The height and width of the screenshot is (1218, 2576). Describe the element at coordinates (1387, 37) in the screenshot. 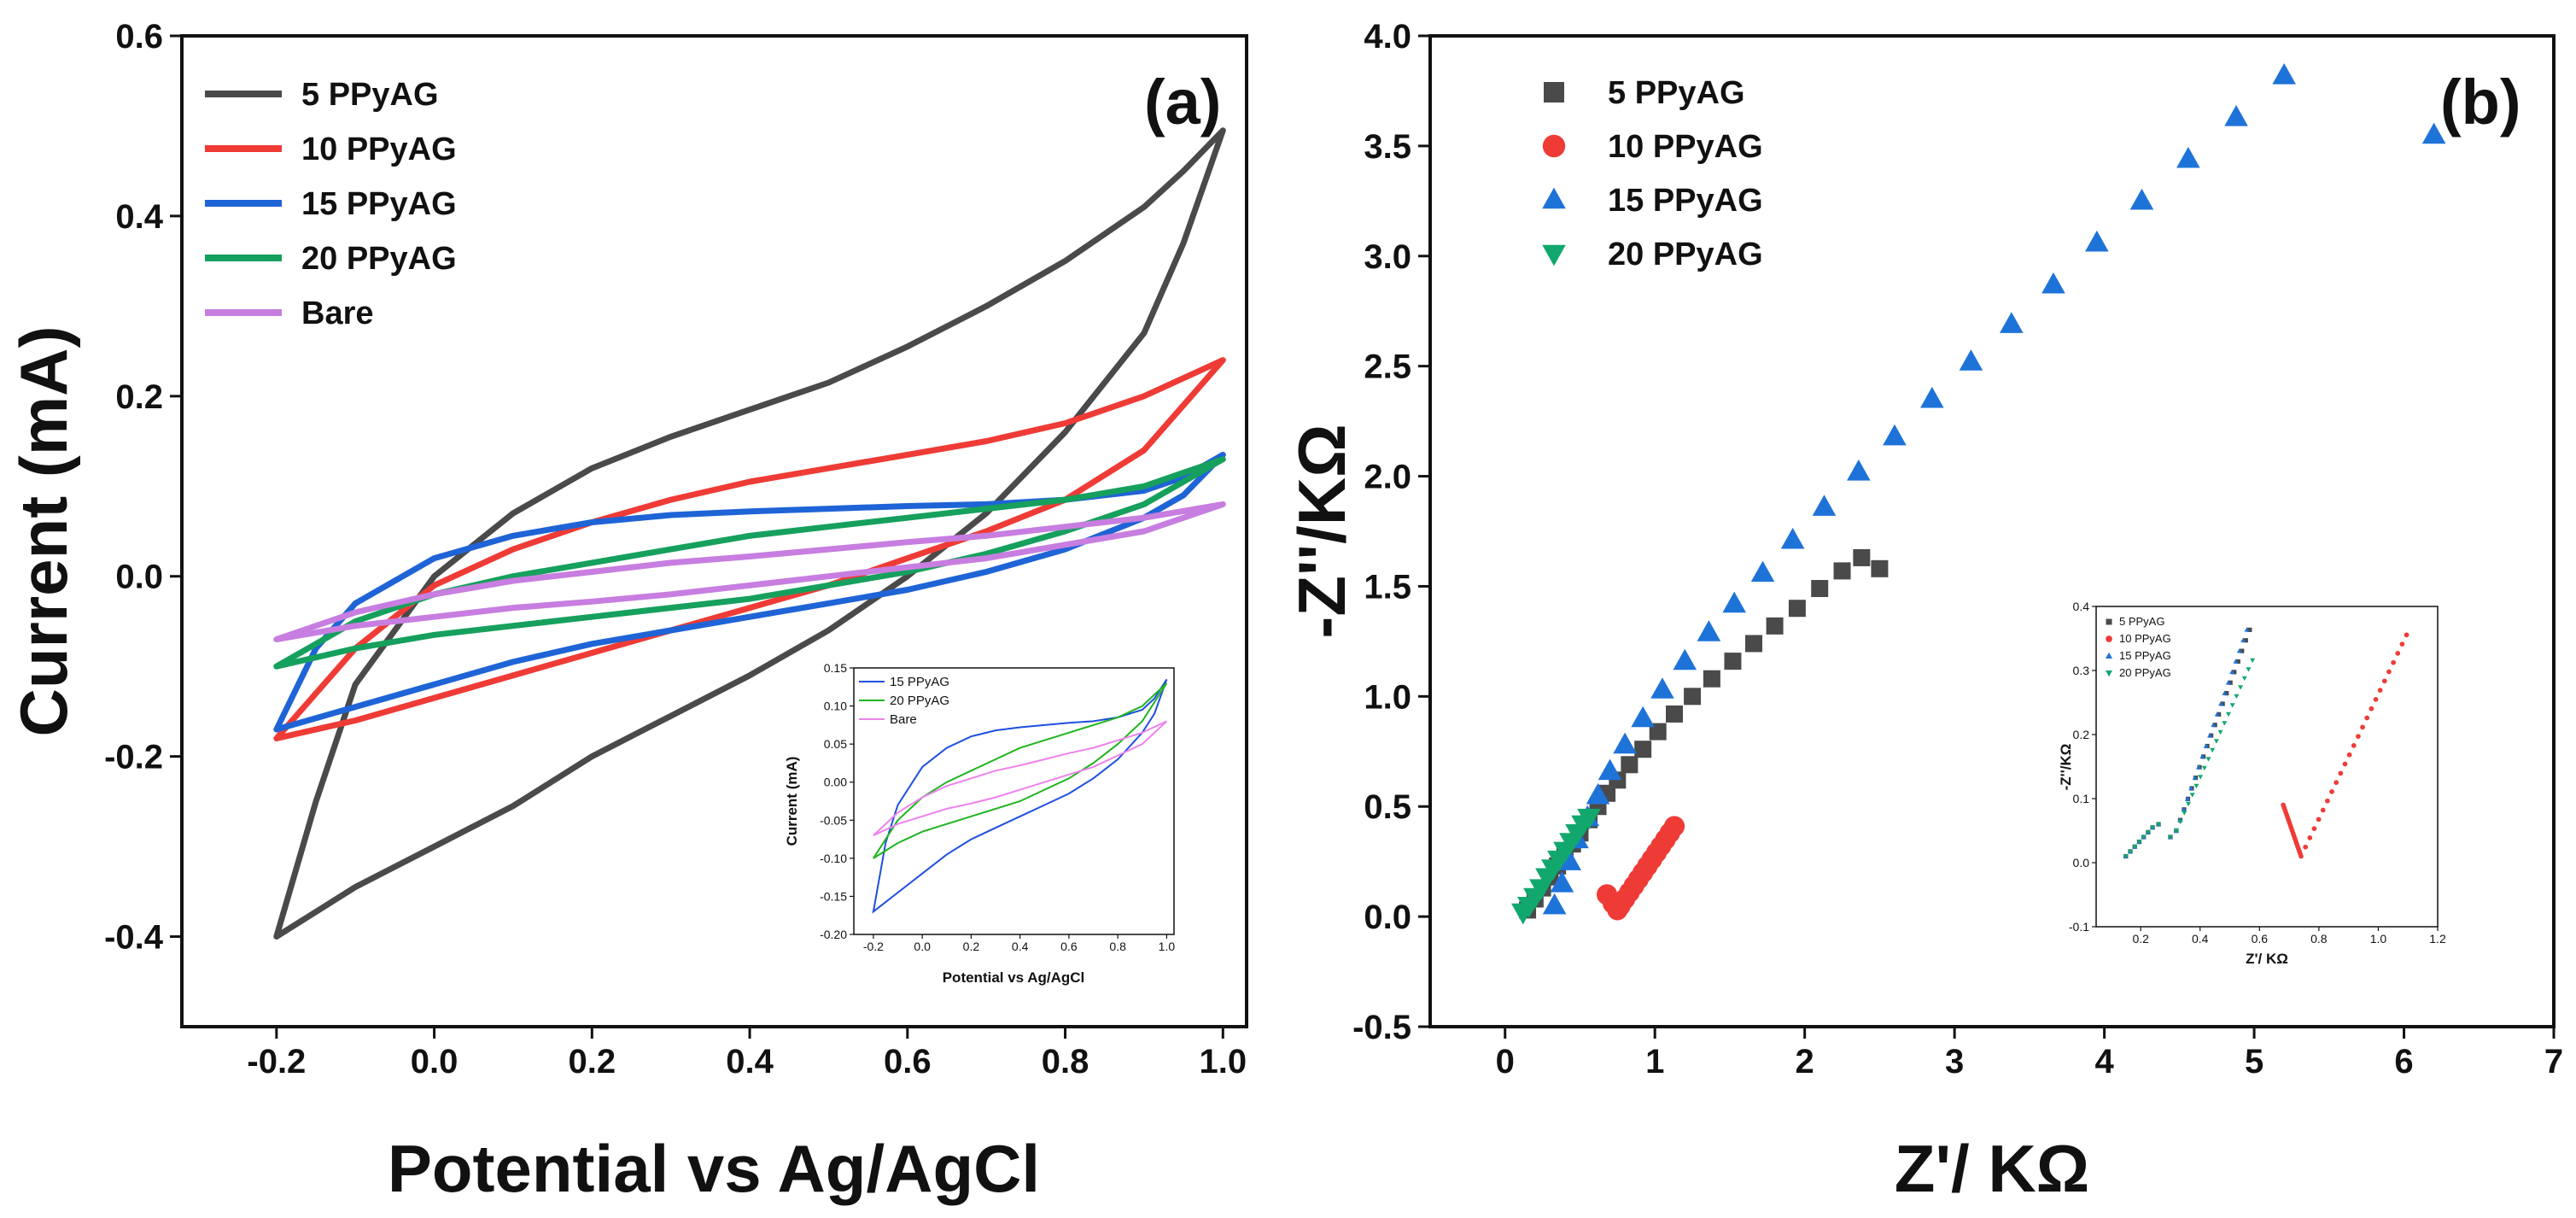

I see `panel-b-ytick-label: 4.0` at that location.